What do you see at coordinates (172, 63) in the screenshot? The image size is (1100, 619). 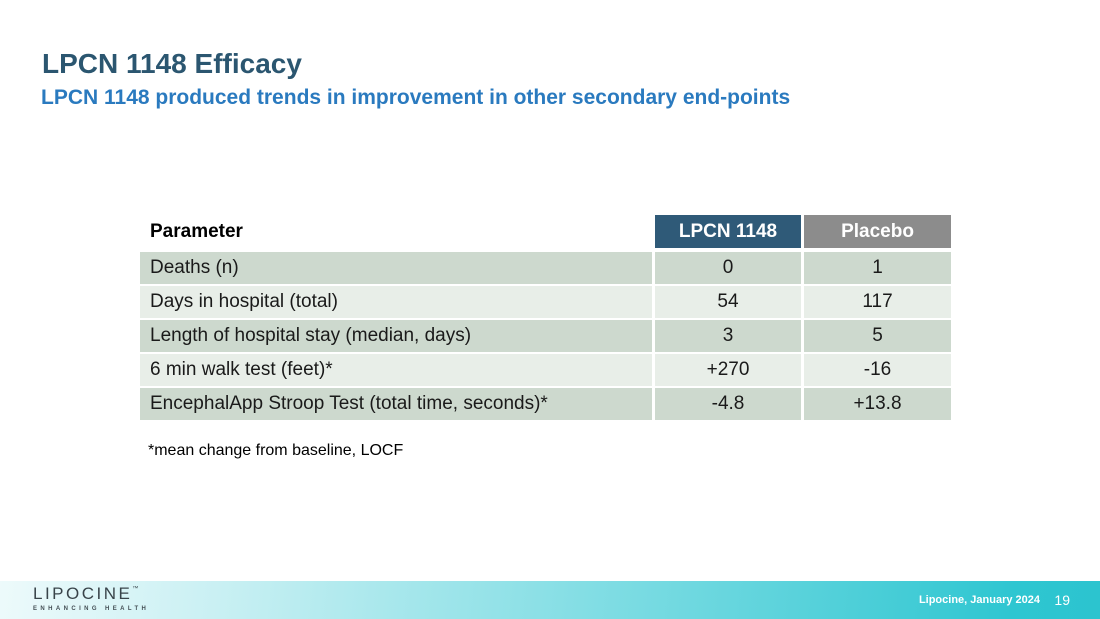 I see `page-title: LPCN 1148 Efficacy` at bounding box center [172, 63].